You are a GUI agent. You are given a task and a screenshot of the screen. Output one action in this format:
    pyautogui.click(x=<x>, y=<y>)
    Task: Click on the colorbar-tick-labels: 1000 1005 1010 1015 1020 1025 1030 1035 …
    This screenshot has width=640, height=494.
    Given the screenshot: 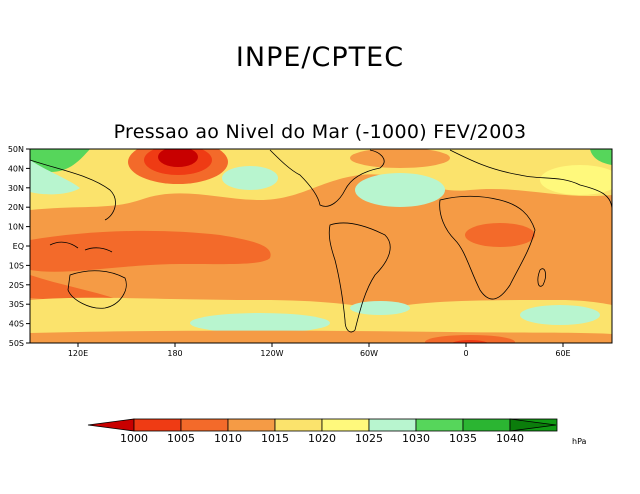 What is the action you would take?
    pyautogui.click(x=322, y=438)
    